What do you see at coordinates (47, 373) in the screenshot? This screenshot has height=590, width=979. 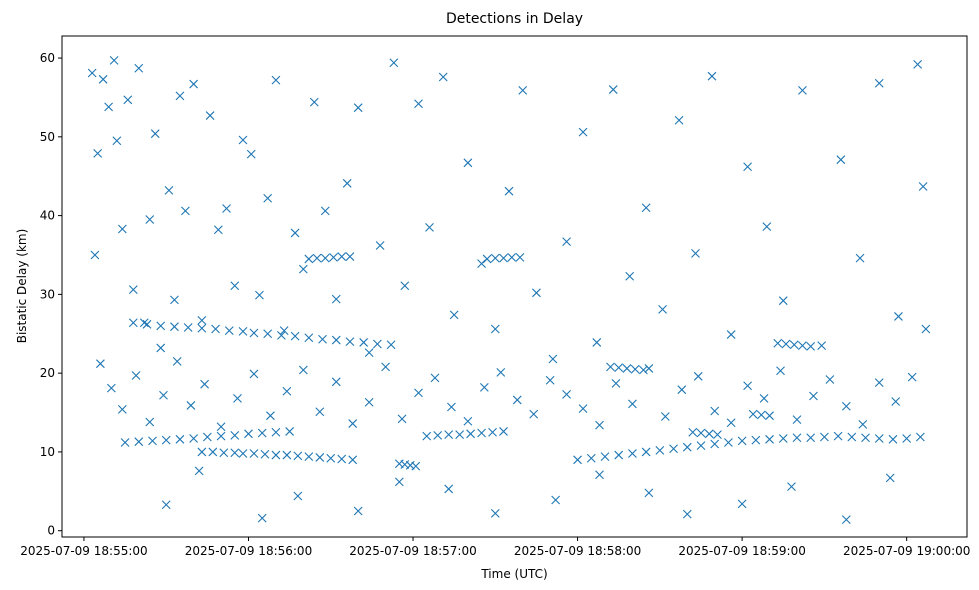 I see `y-tick-label: 20` at bounding box center [47, 373].